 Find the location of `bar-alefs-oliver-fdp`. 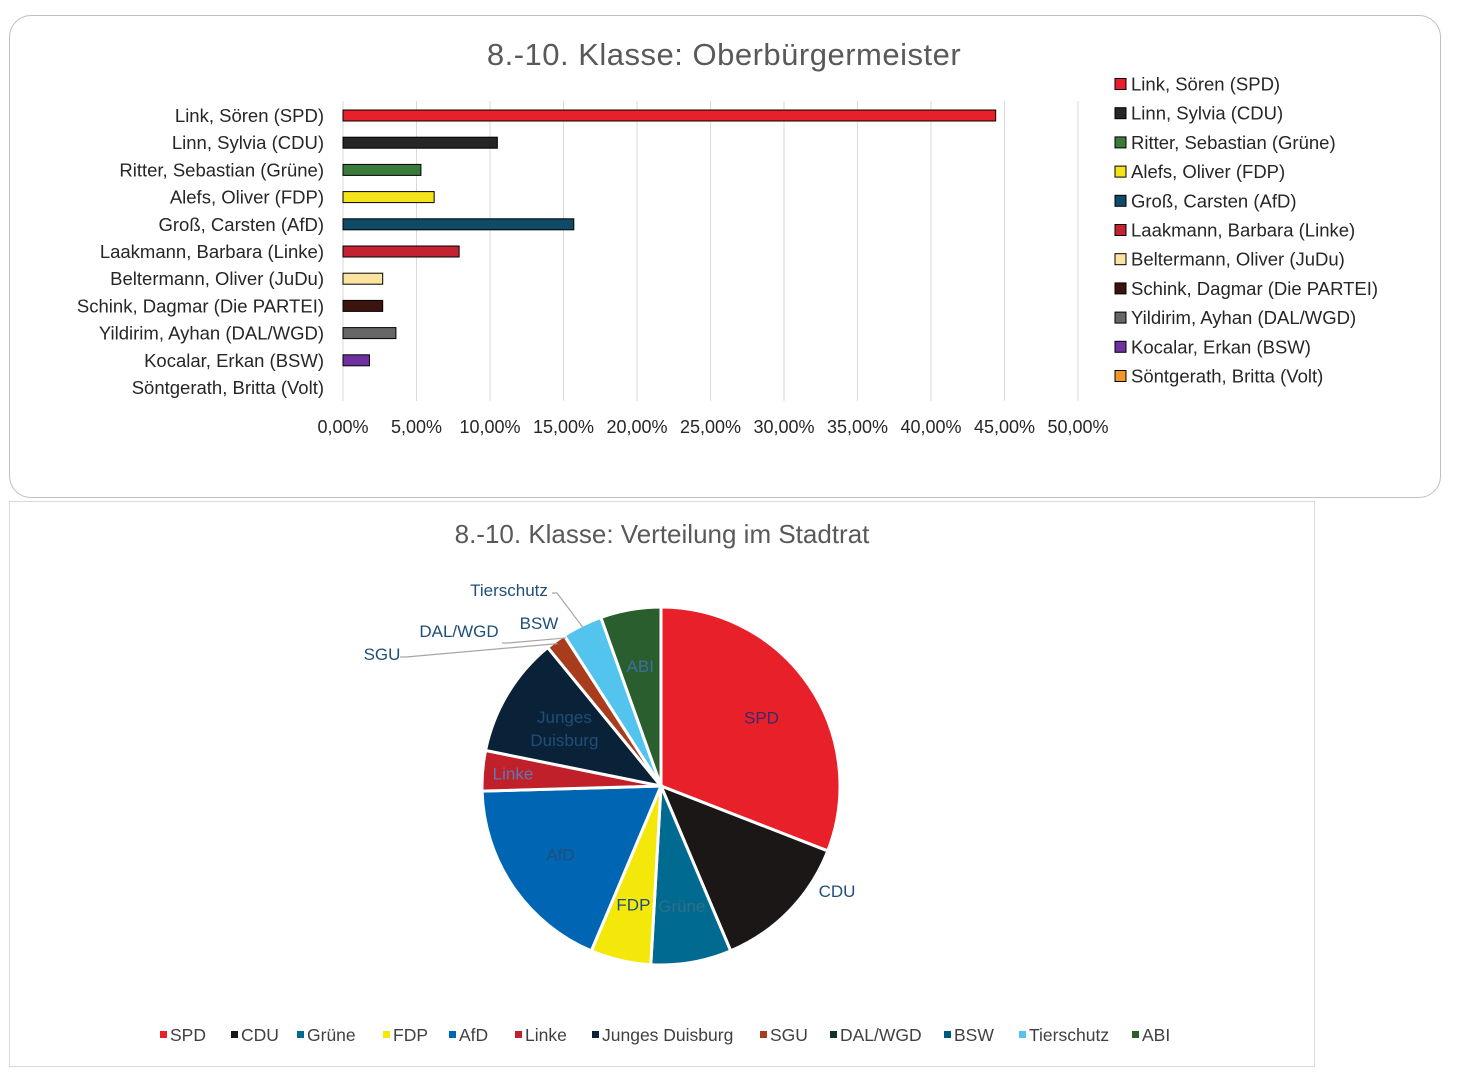

bar-alefs-oliver-fdp is located at coordinates (388, 197).